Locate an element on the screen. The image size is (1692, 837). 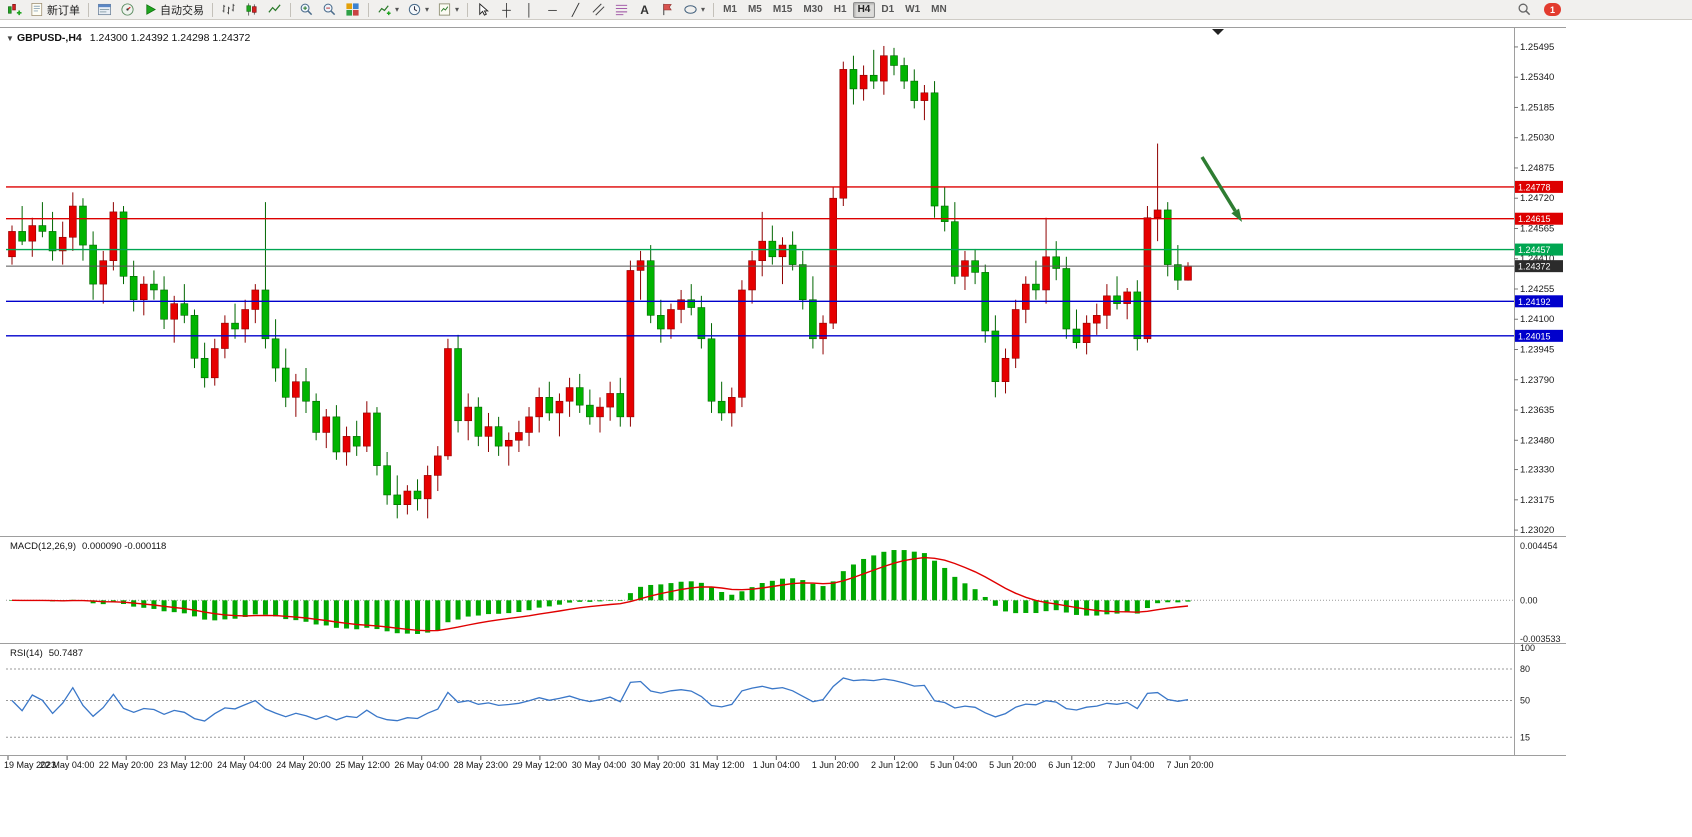
timeframe-button-w1: W1 is located at coordinates (912, 10).